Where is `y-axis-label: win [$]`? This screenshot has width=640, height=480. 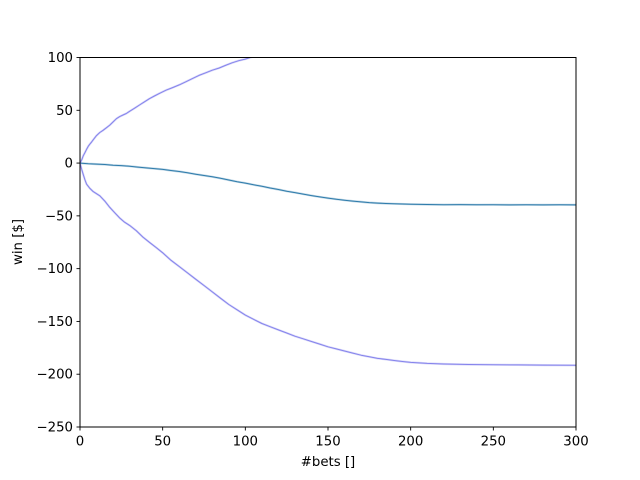
y-axis-label: win [$] is located at coordinates (18, 242).